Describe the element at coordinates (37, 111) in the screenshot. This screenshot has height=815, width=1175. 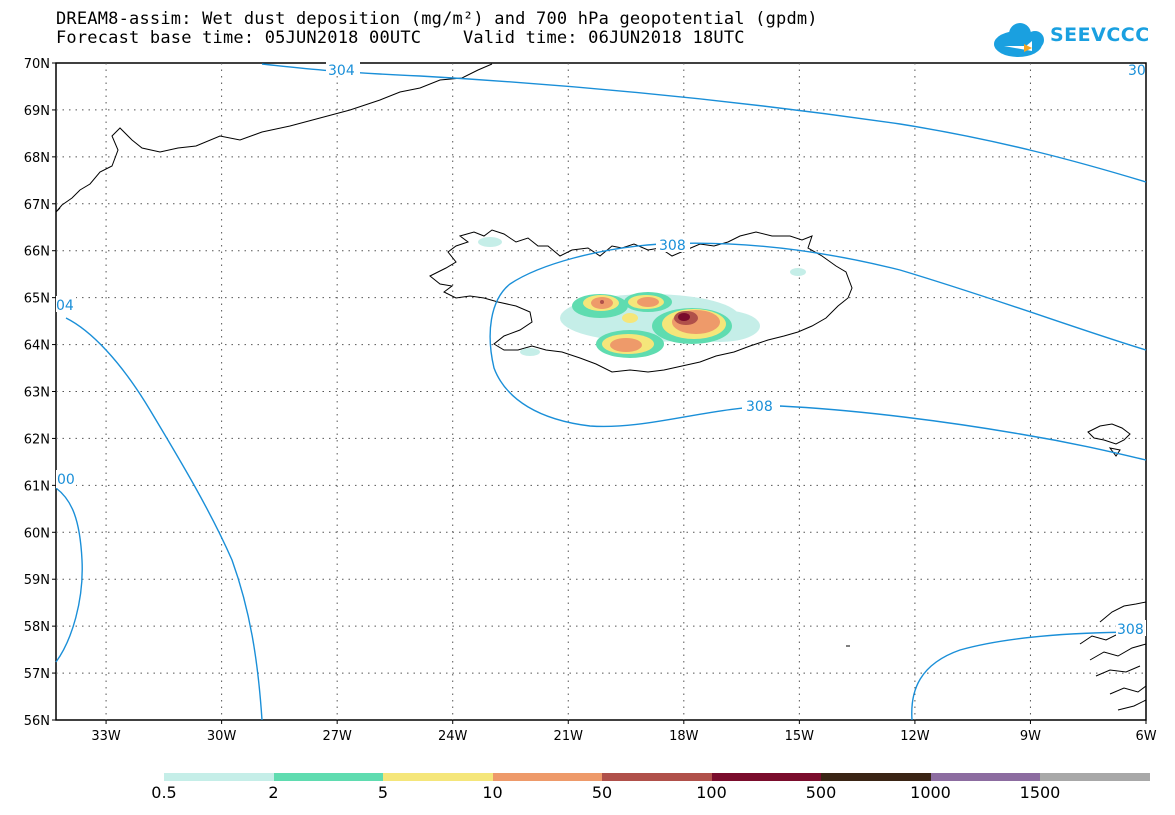
I see `latitude-label: 69N` at that location.